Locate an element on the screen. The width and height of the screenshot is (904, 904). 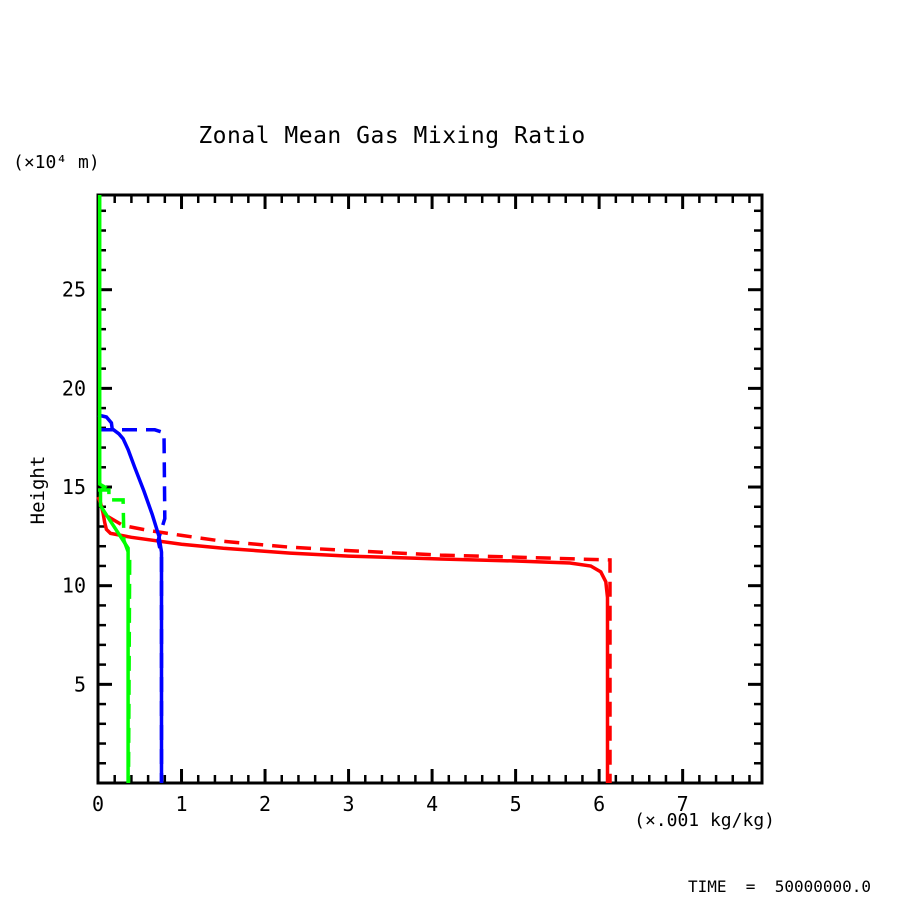
chart-title: Zonal Mean Gas Mixing Ratio is located at coordinates (392, 136).